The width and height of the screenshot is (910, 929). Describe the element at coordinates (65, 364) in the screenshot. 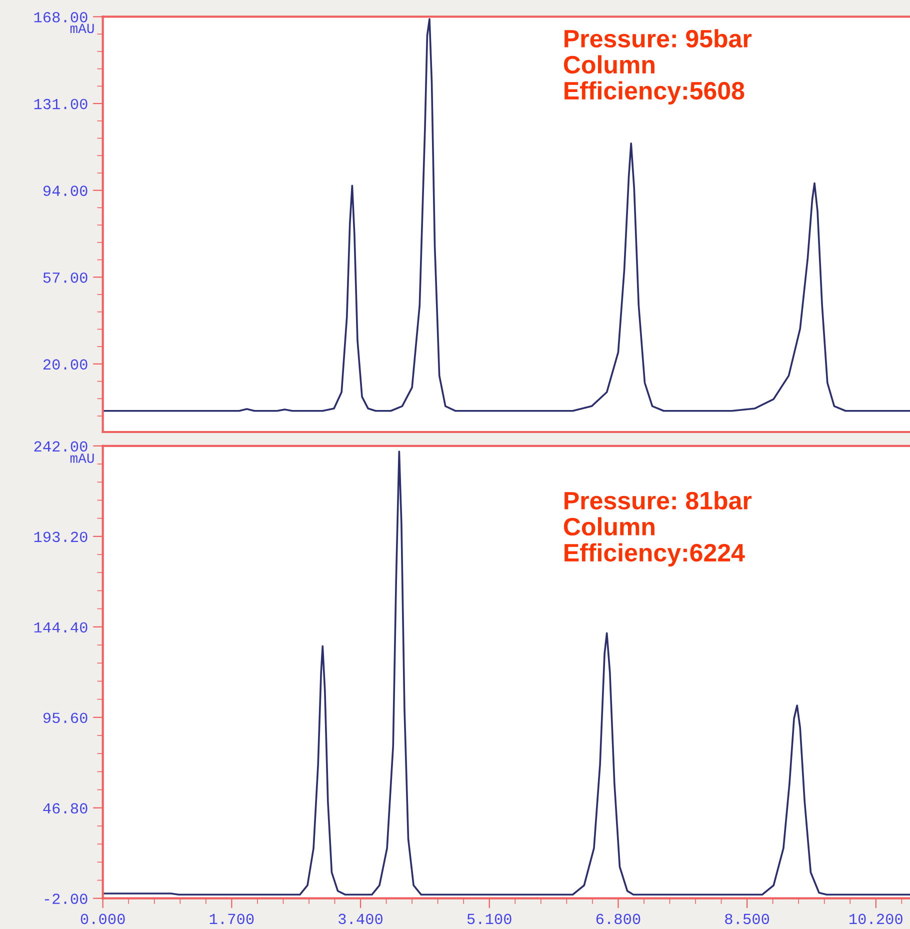

I see `y-tick-label: 20.00` at that location.